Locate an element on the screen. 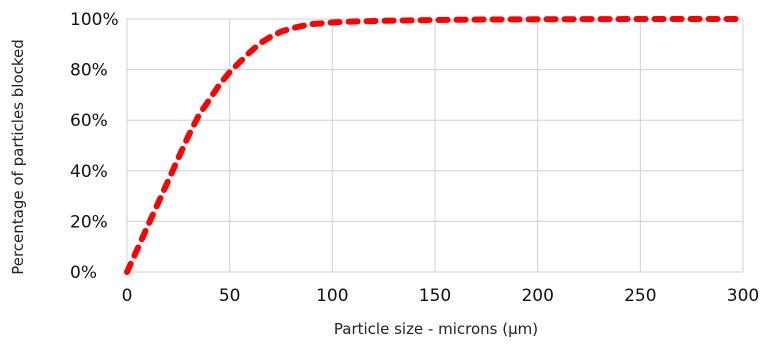 This screenshot has height=344, width=781. x-tick-label: 100 is located at coordinates (332, 296).